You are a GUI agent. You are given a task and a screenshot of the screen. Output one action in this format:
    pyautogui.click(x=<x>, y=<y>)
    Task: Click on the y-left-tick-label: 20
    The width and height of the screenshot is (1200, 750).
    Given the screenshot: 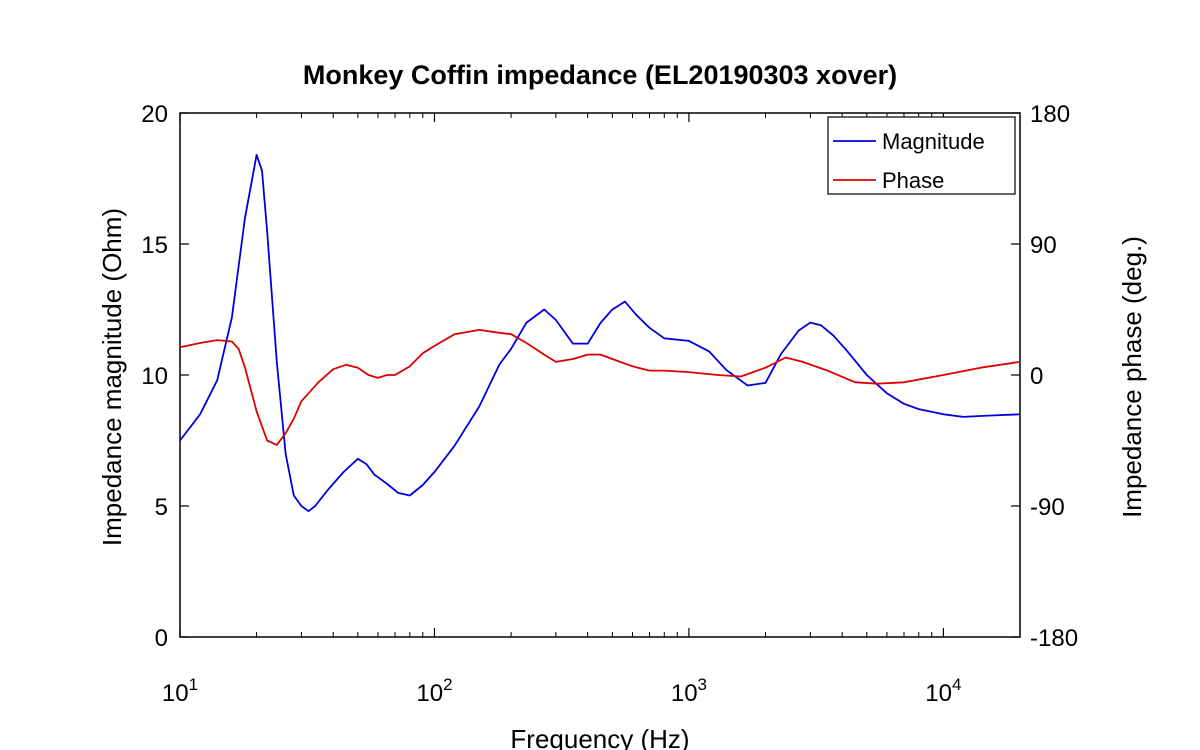 What is the action you would take?
    pyautogui.click(x=154, y=114)
    